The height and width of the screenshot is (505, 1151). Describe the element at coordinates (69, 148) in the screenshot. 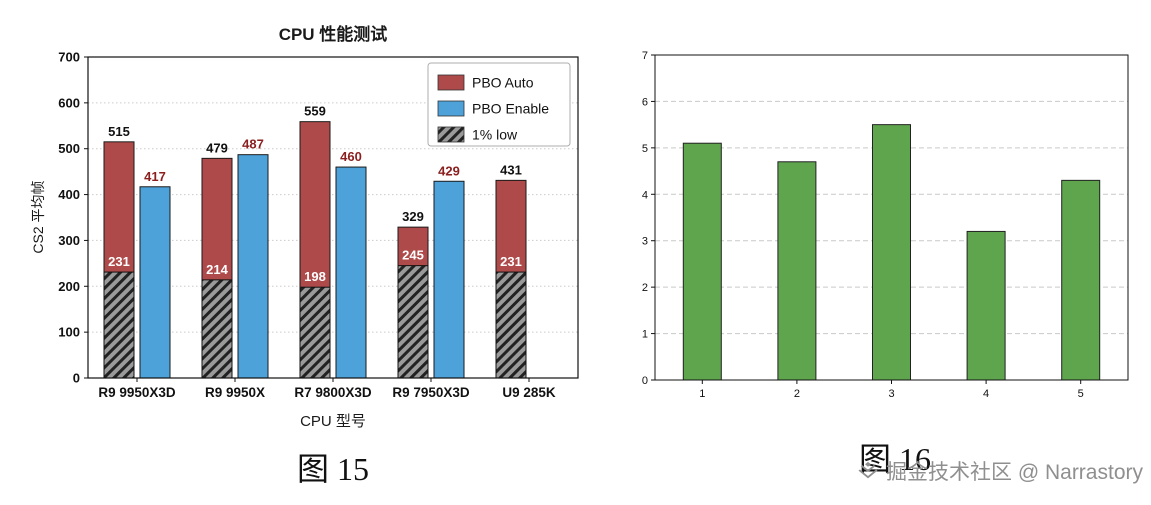

I see `y-tick-label: 500` at that location.